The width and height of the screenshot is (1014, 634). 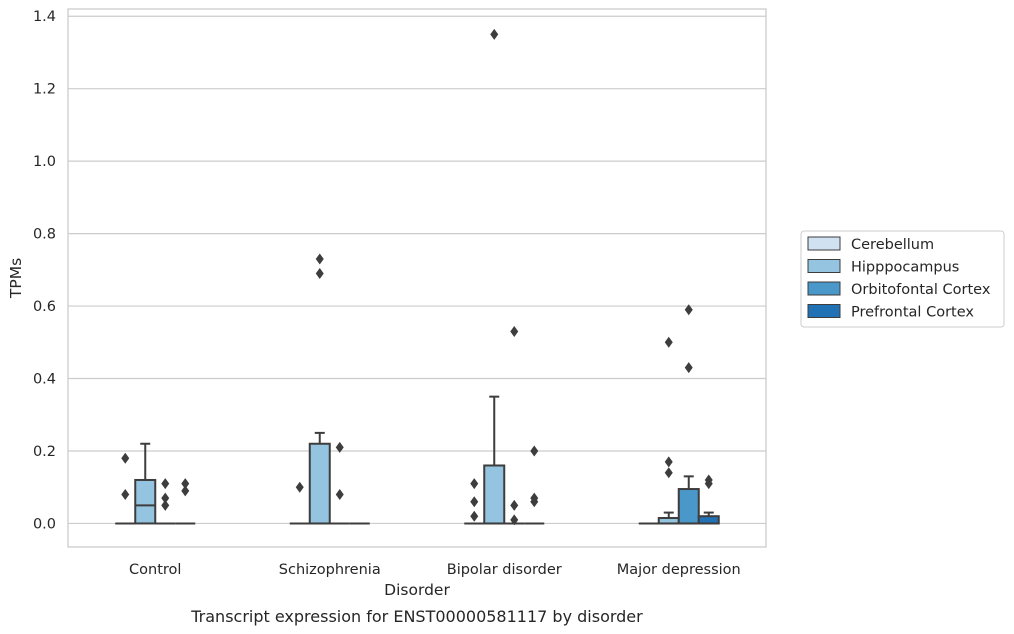 I want to click on y-tick-label: 0.0, so click(x=44, y=524).